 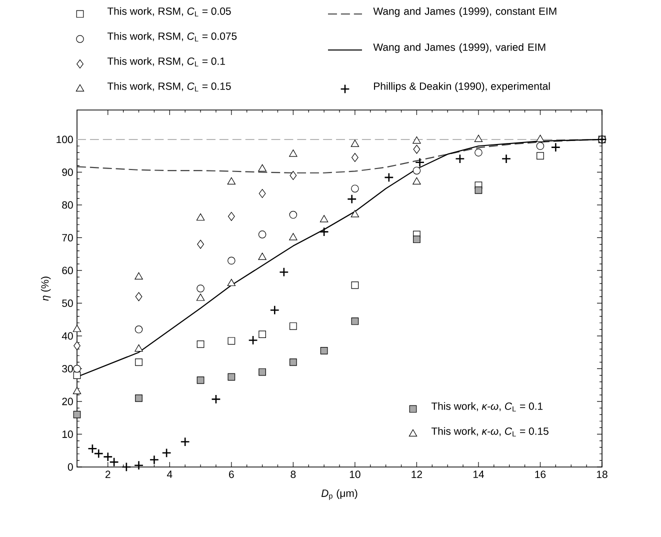 What do you see at coordinates (293, 474) in the screenshot?
I see `x-tick-label: 8` at bounding box center [293, 474].